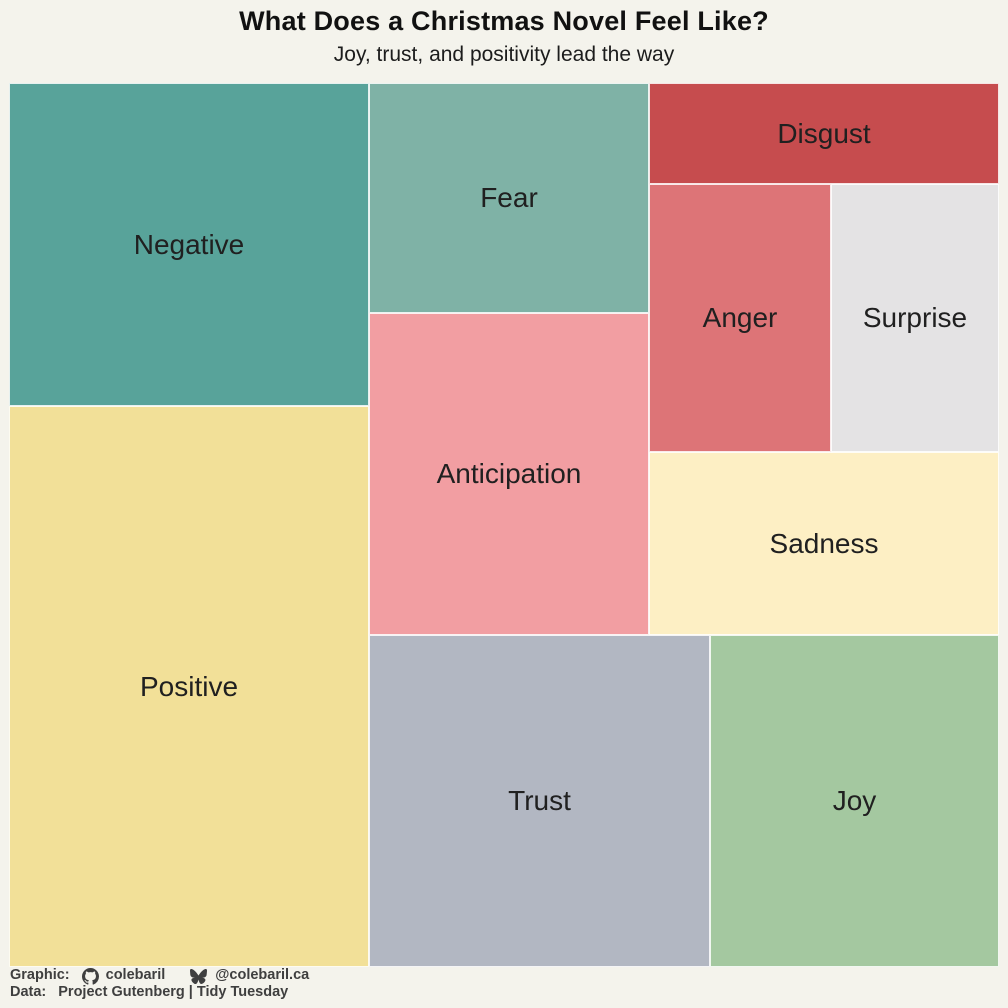 Image resolution: width=1008 pixels, height=1008 pixels. Describe the element at coordinates (90, 976) in the screenshot. I see `github-icon` at that location.